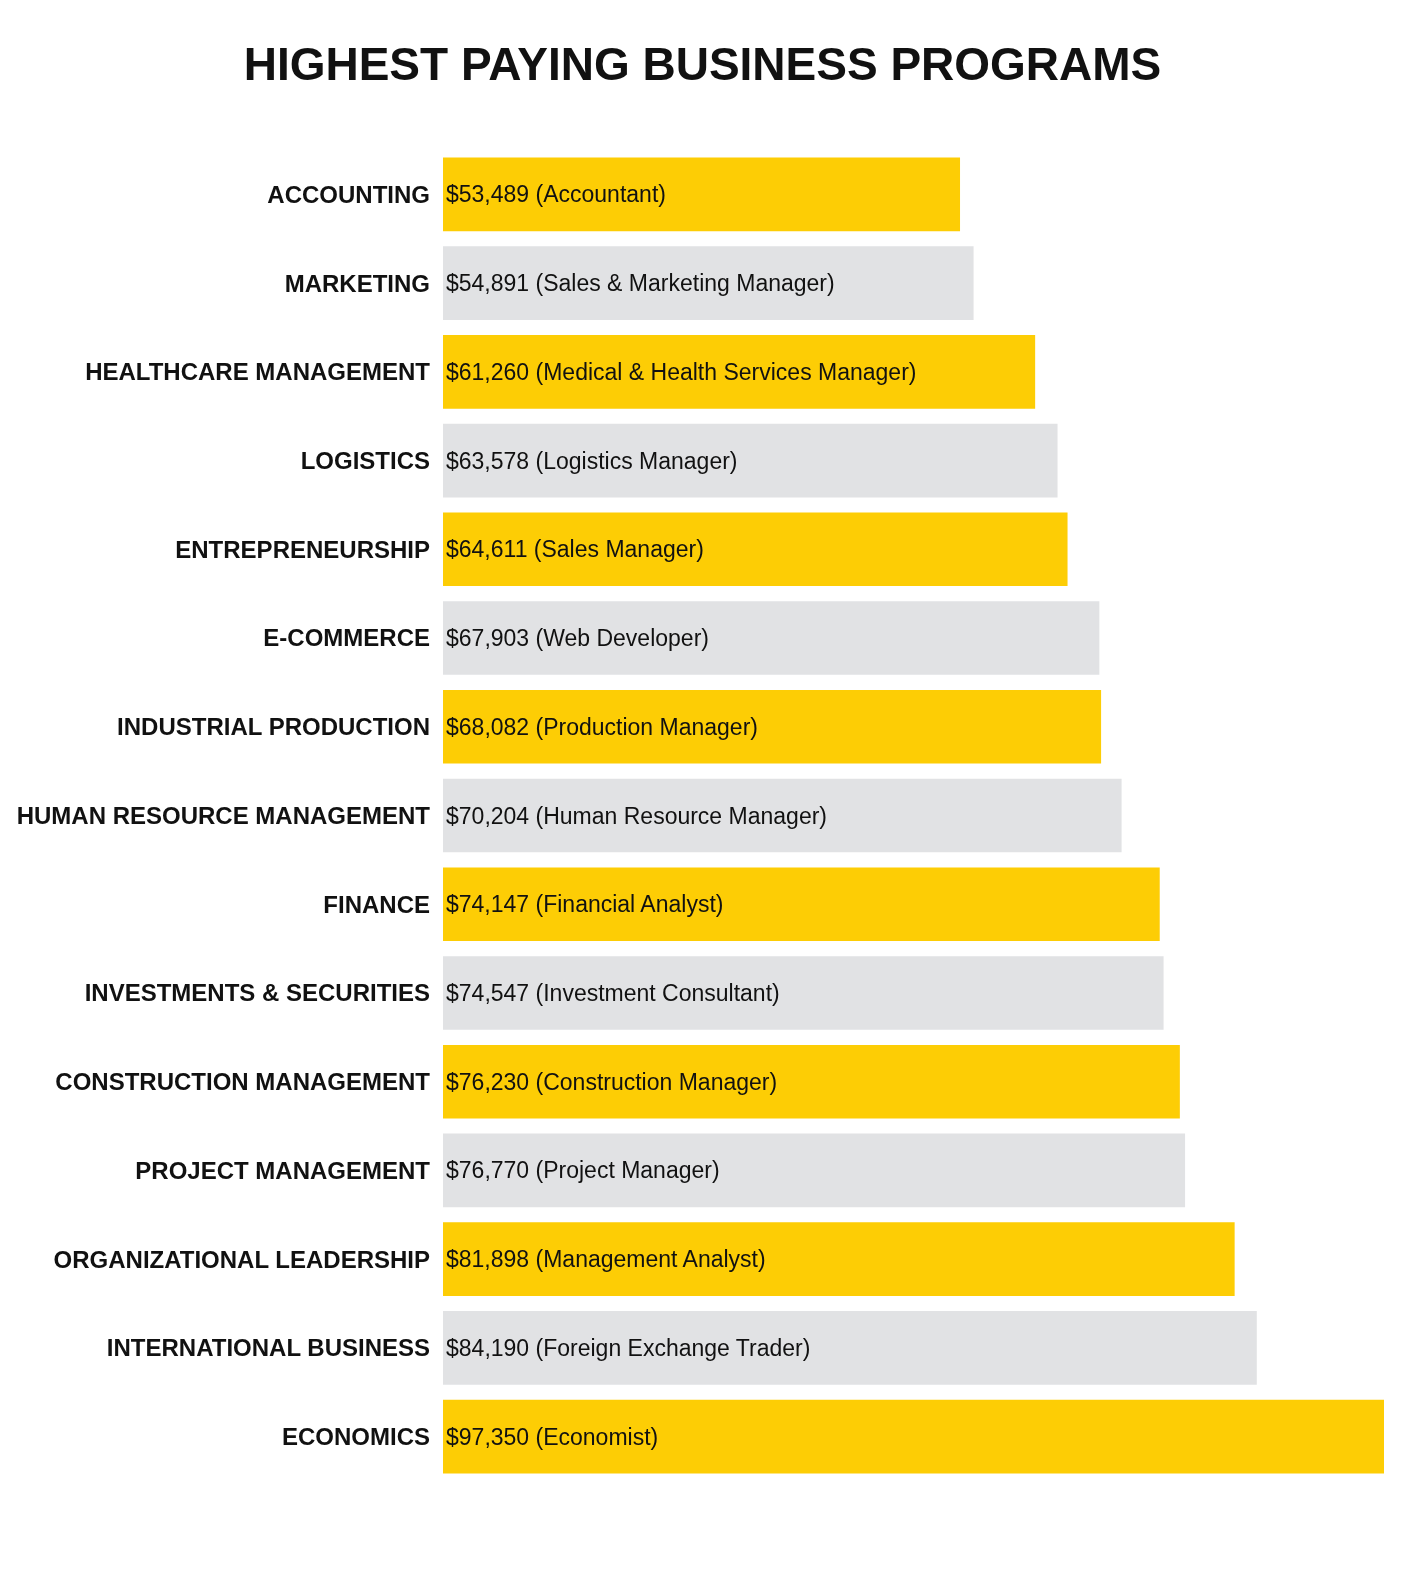  Describe the element at coordinates (241, 1259) in the screenshot. I see `y-tick-label: ORGANIZATIONAL LEADERSHIP` at that location.